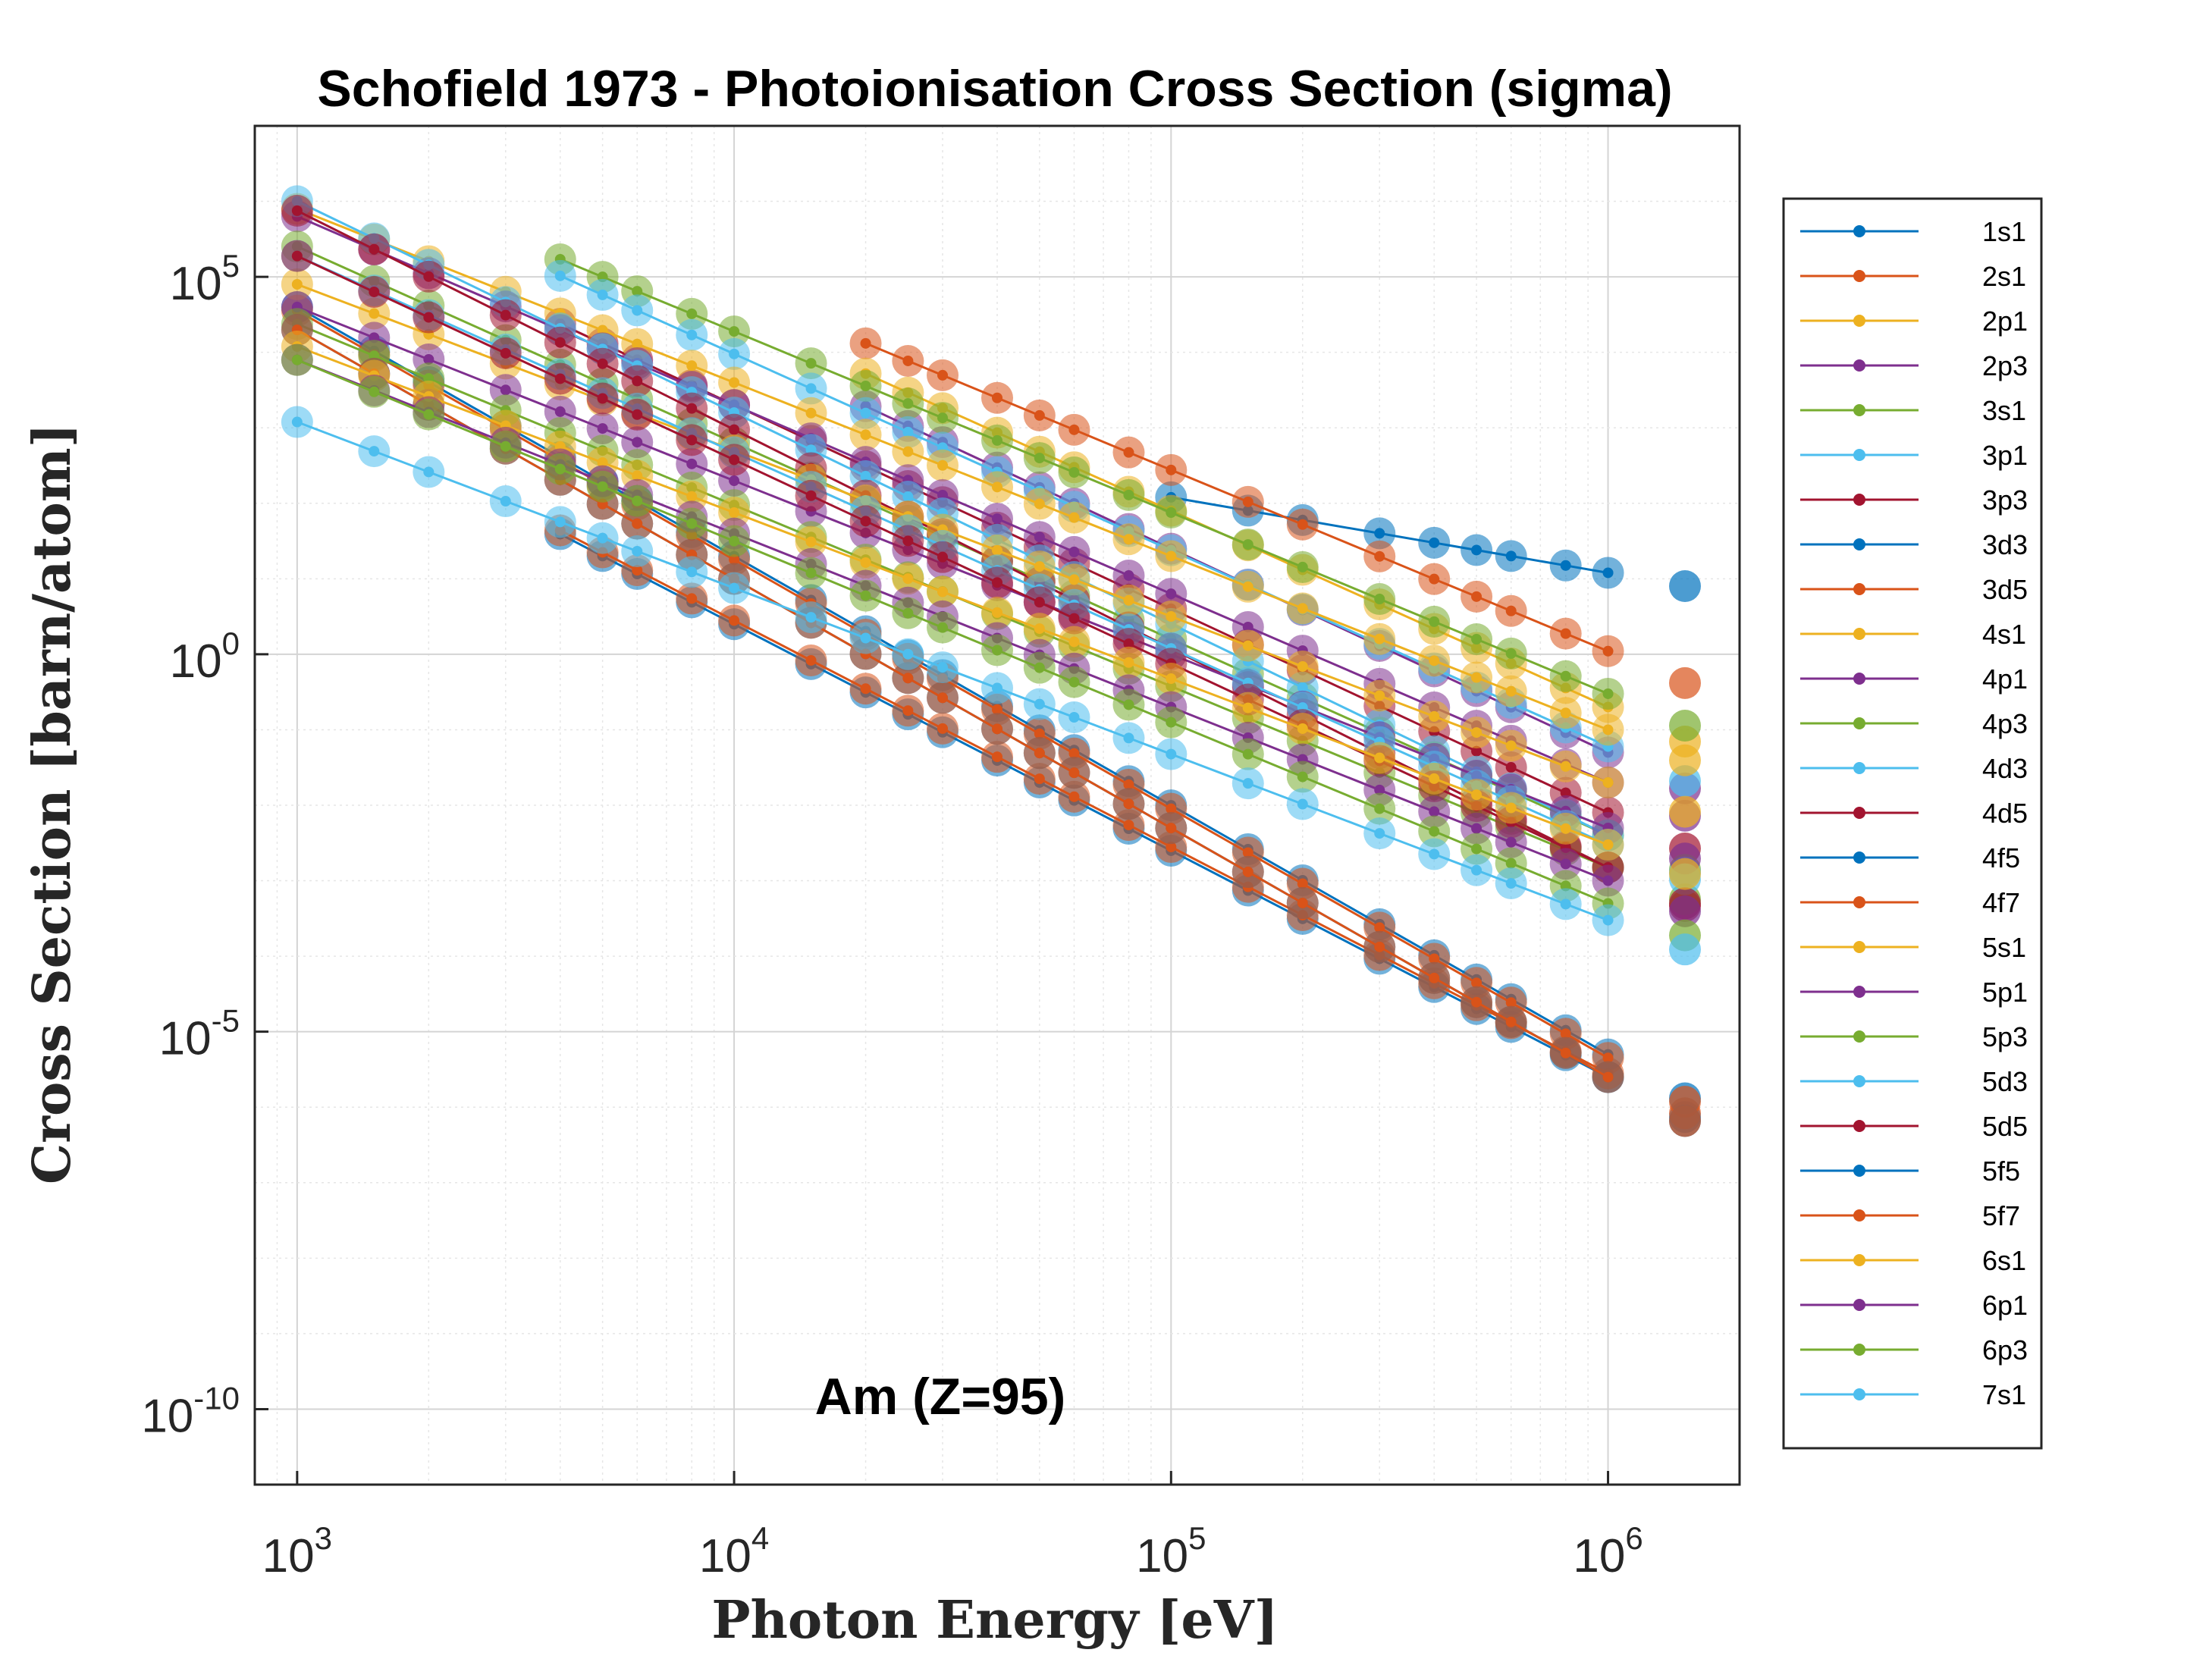 The image size is (2212, 1659). I want to click on legend-item-2p3: 2p3, so click(1914, 365).